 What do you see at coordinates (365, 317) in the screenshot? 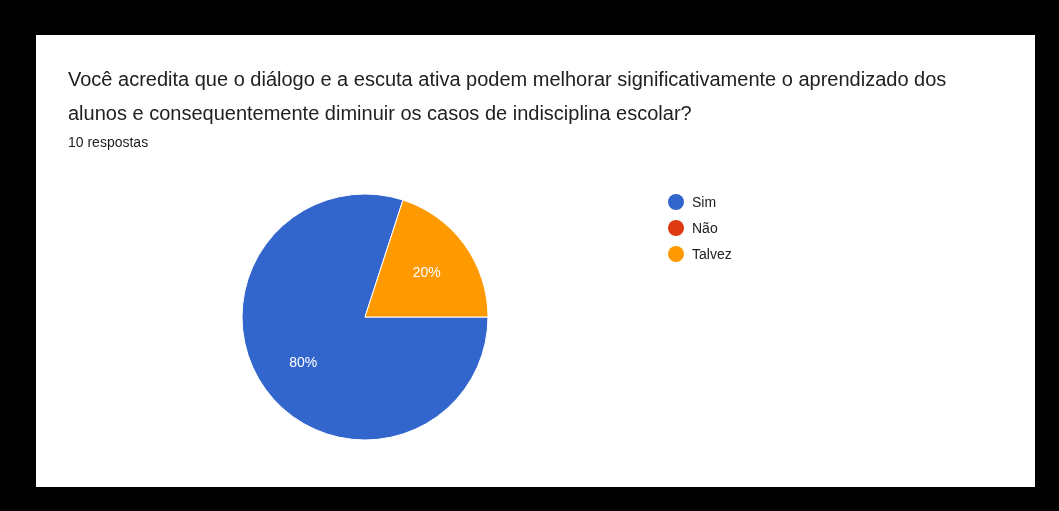
I see `pie-slice` at bounding box center [365, 317].